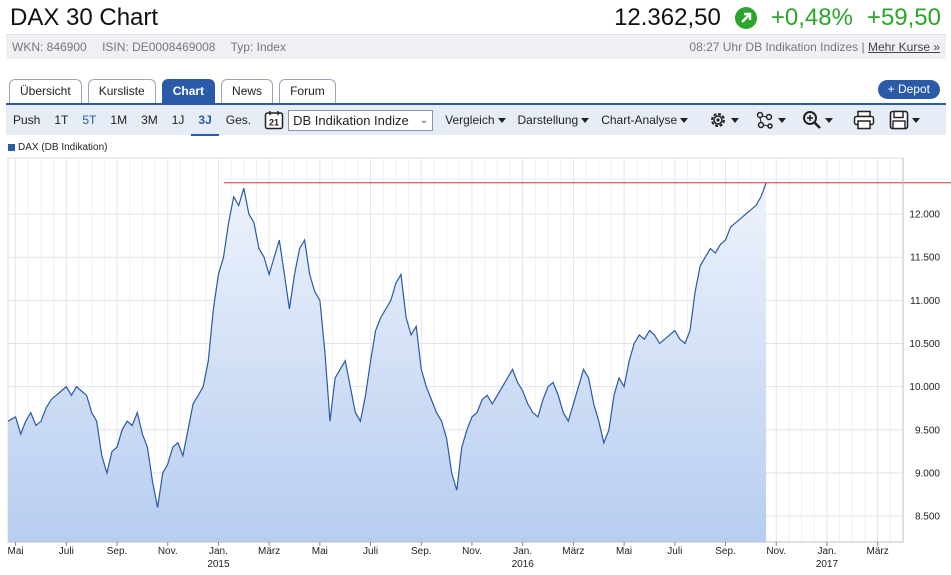  What do you see at coordinates (899, 120) in the screenshot?
I see `save-icon` at bounding box center [899, 120].